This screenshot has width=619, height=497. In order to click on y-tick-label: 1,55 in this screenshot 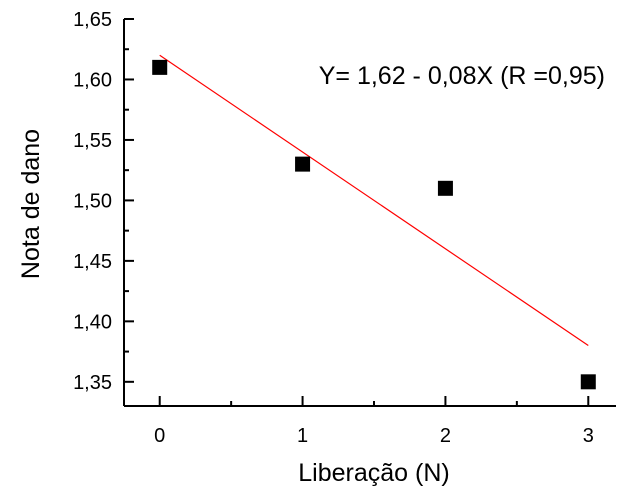, I will do `click(92, 141)`.